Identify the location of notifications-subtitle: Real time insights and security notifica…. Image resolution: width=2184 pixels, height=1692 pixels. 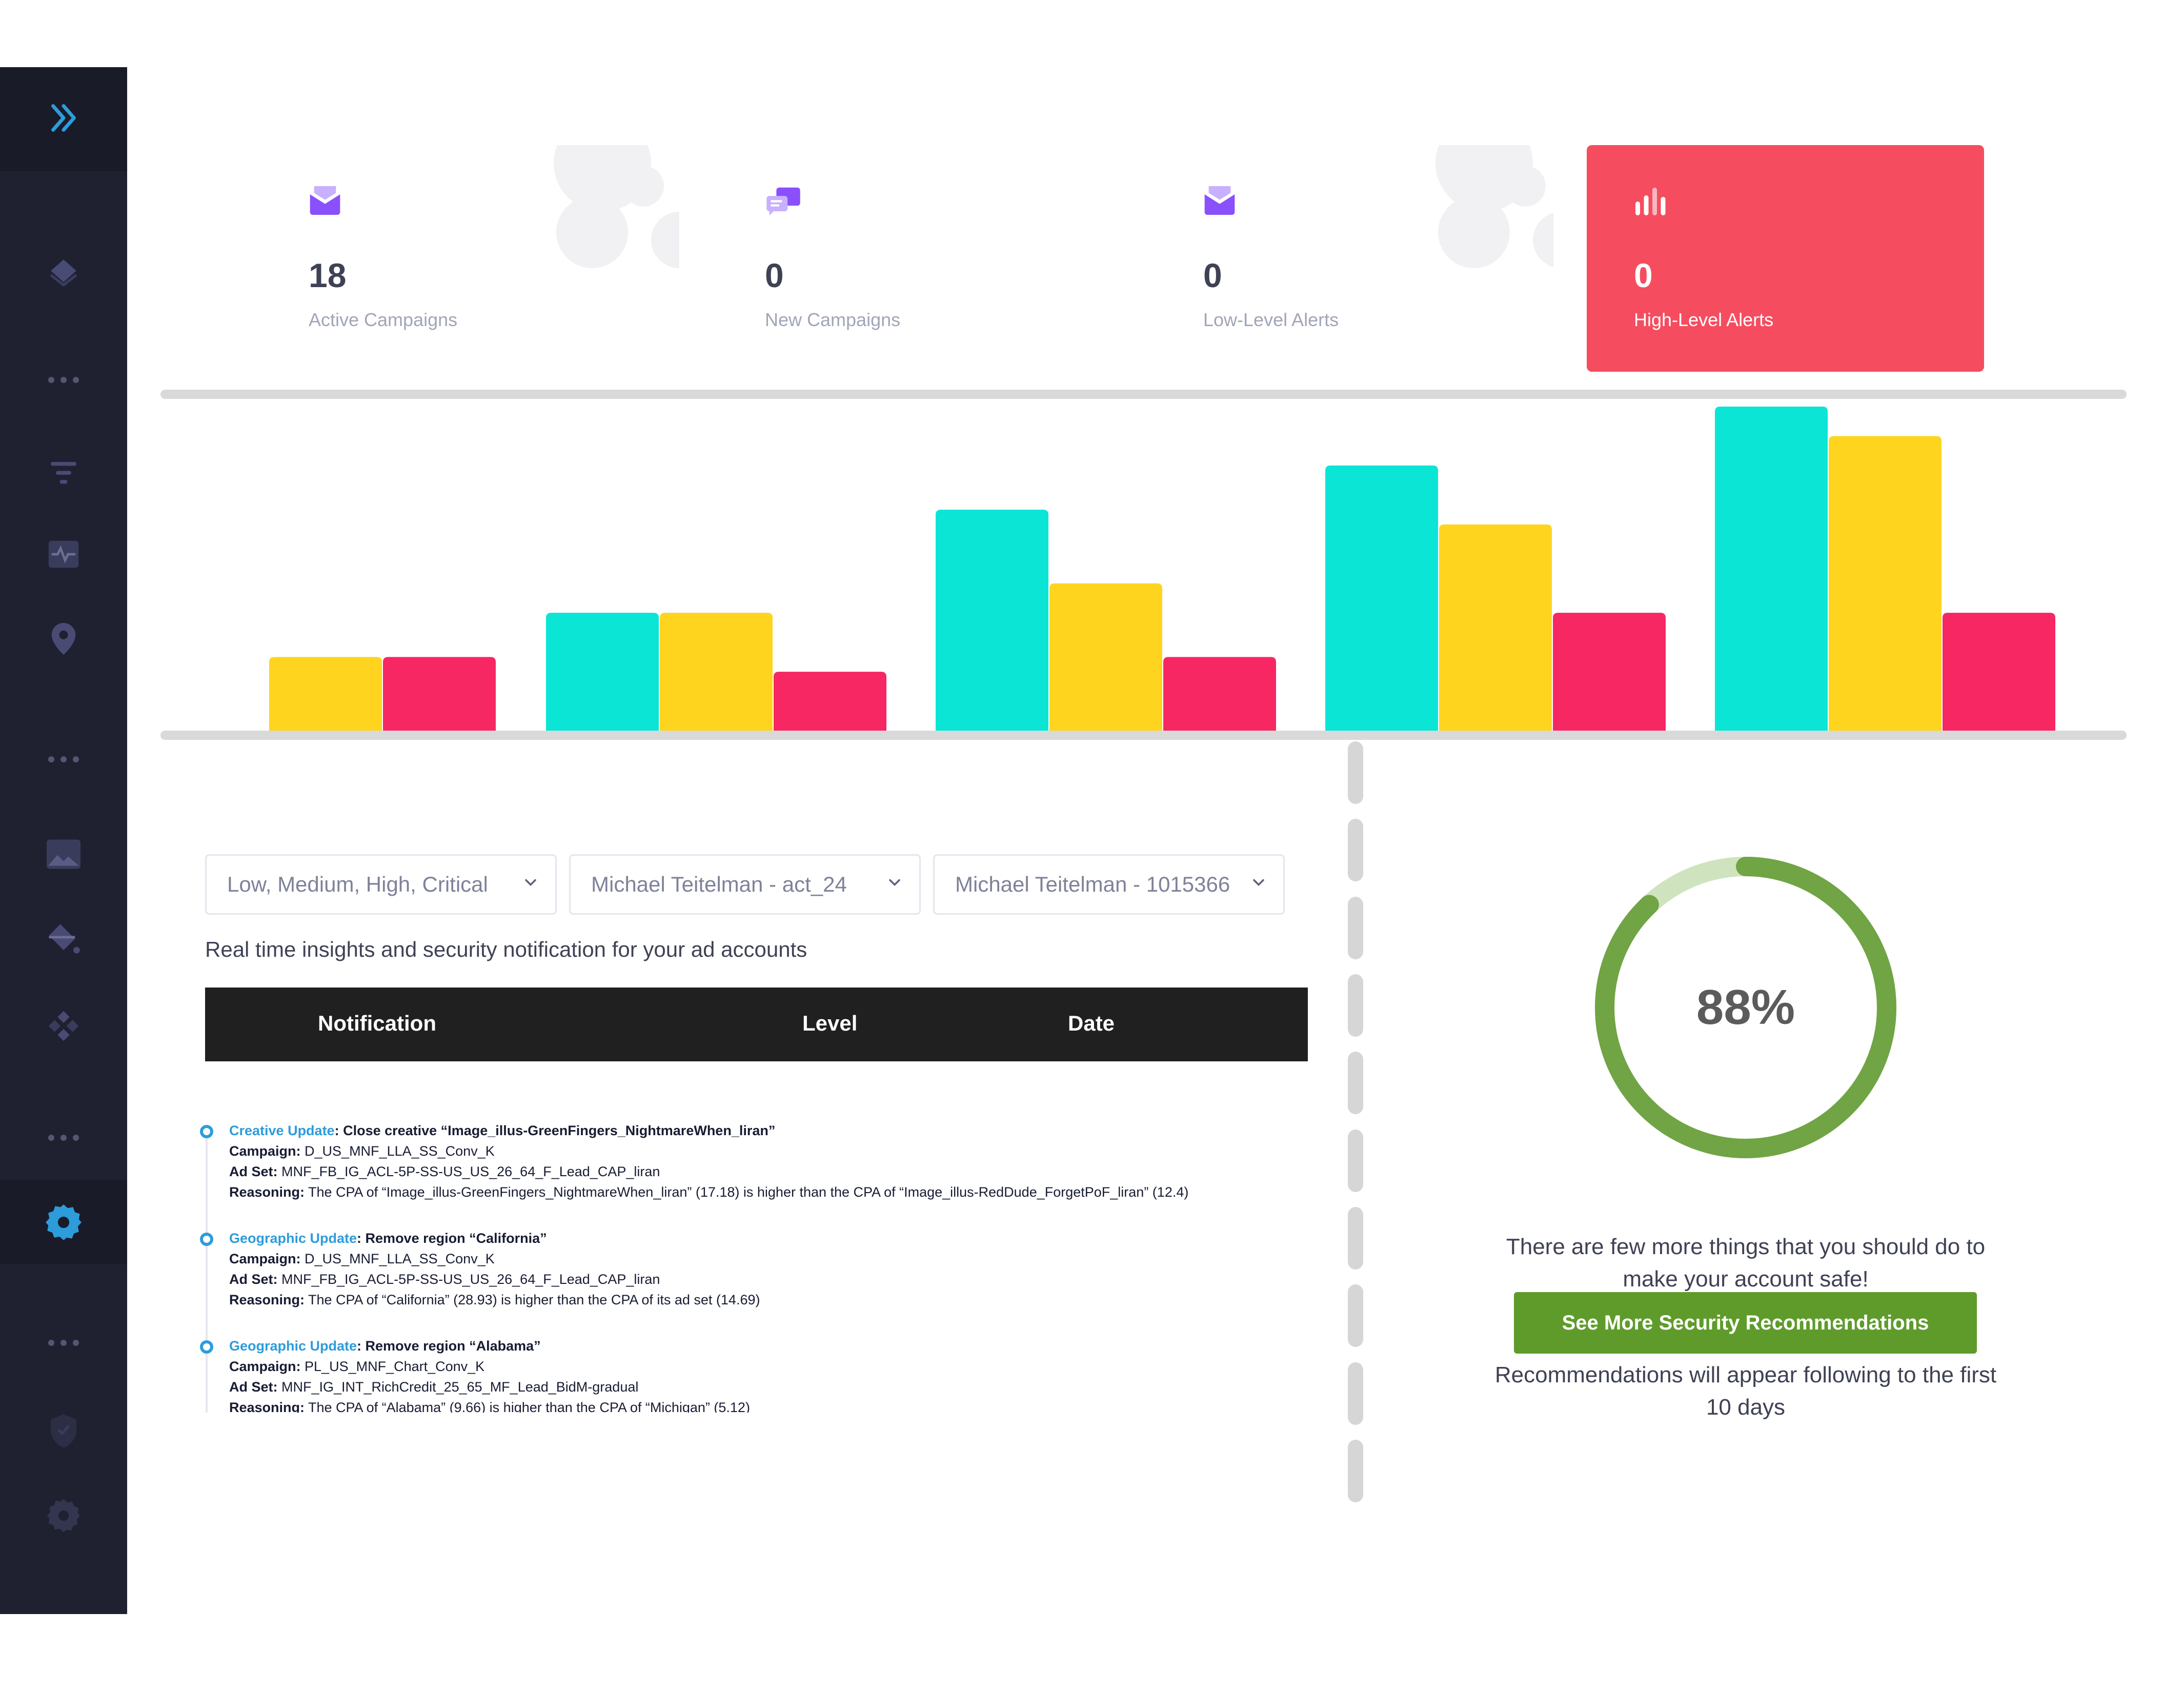
(506, 949).